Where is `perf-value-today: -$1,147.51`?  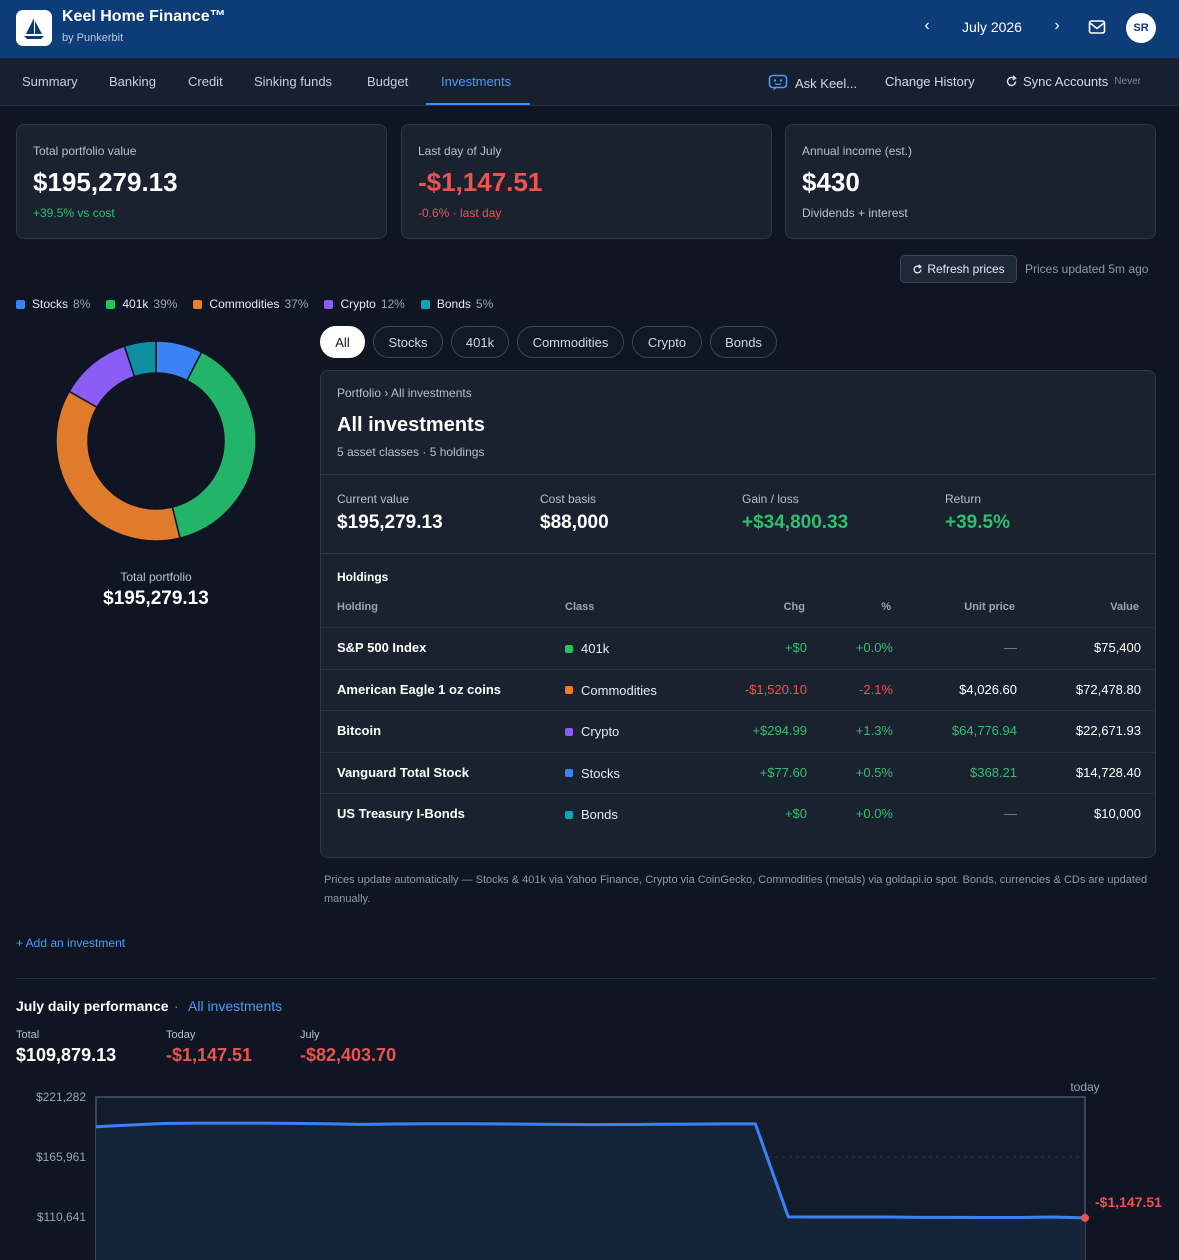 perf-value-today: -$1,147.51 is located at coordinates (209, 1055).